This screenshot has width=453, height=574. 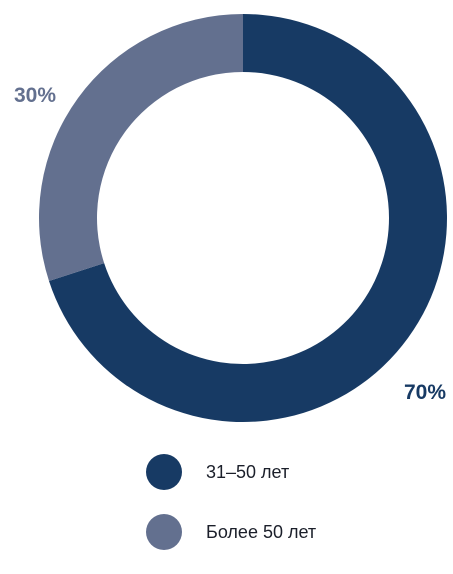 I want to click on data-label-31-50: 70%, so click(x=425, y=392).